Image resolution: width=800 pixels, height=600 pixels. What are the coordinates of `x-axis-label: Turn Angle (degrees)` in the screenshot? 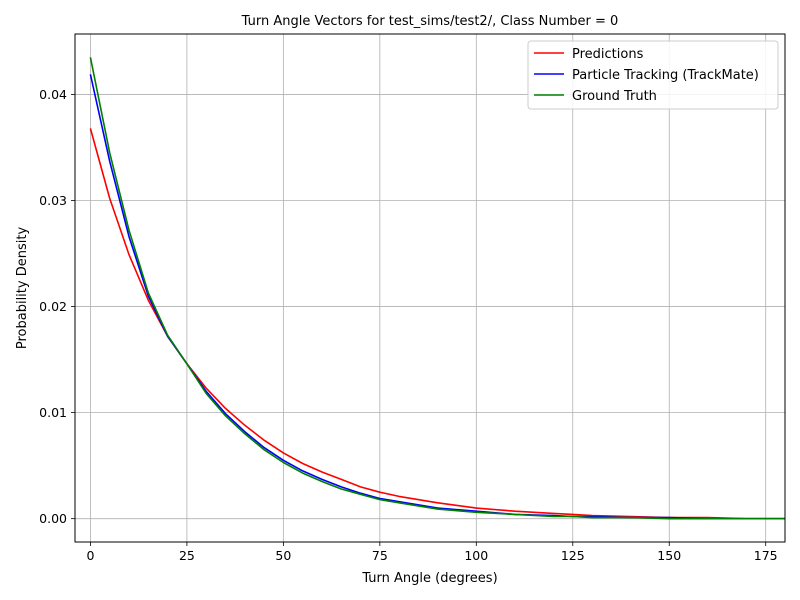 It's located at (429, 578).